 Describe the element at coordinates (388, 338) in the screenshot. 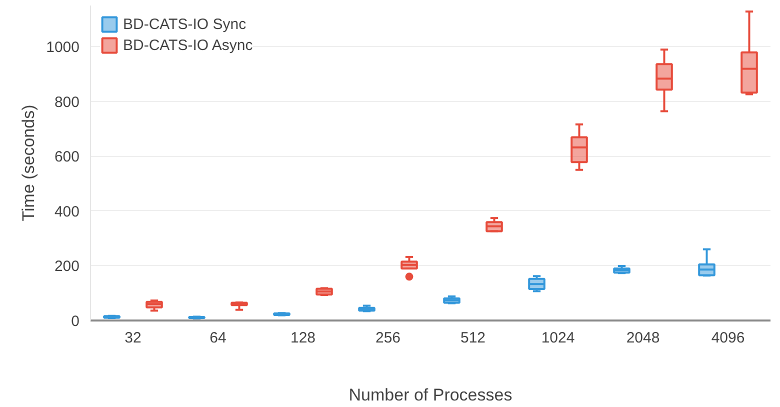

I see `x-tick-label: 256` at that location.